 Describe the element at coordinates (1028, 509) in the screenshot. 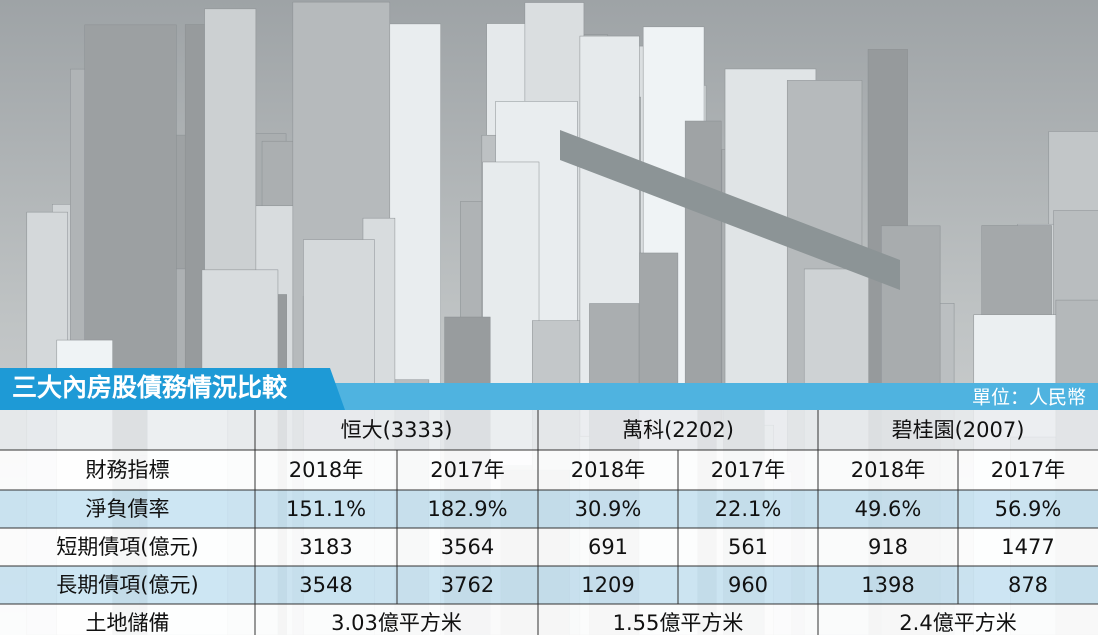

I see `cell: 56.9%` at that location.